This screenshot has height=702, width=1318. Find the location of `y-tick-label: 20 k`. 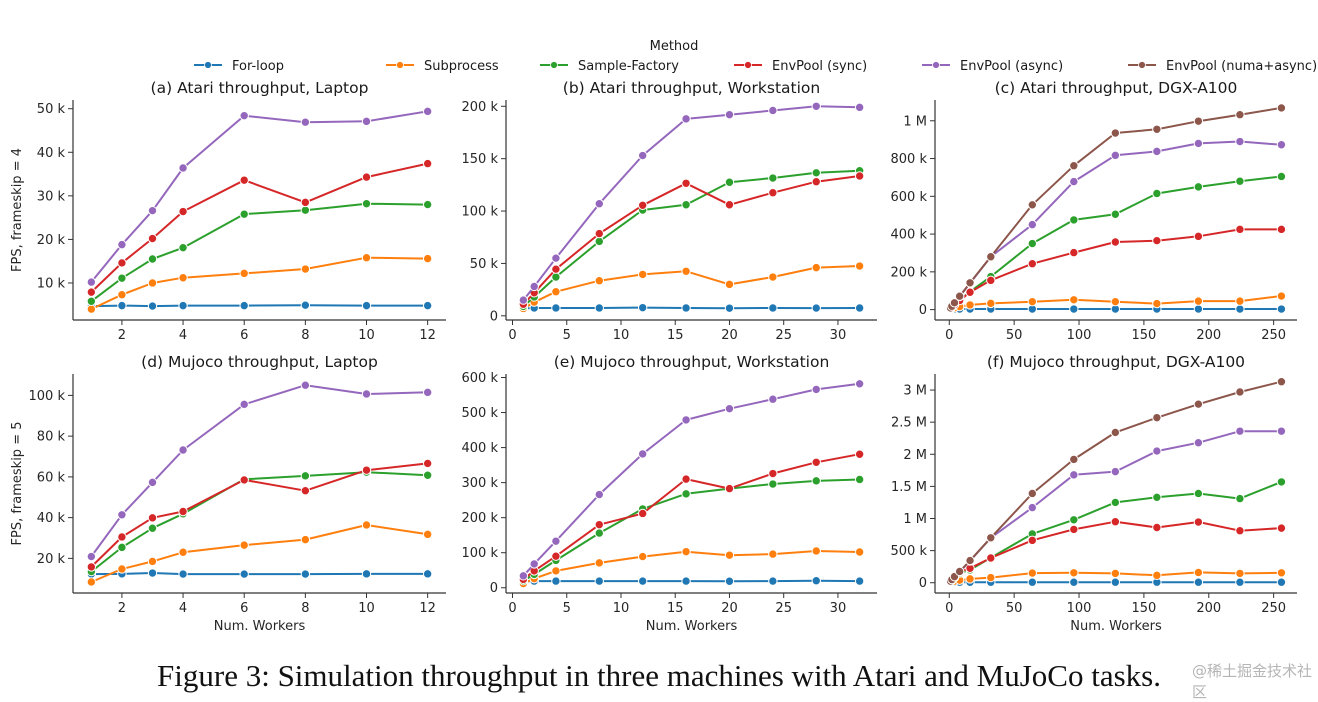

y-tick-label: 20 k is located at coordinates (51, 559).